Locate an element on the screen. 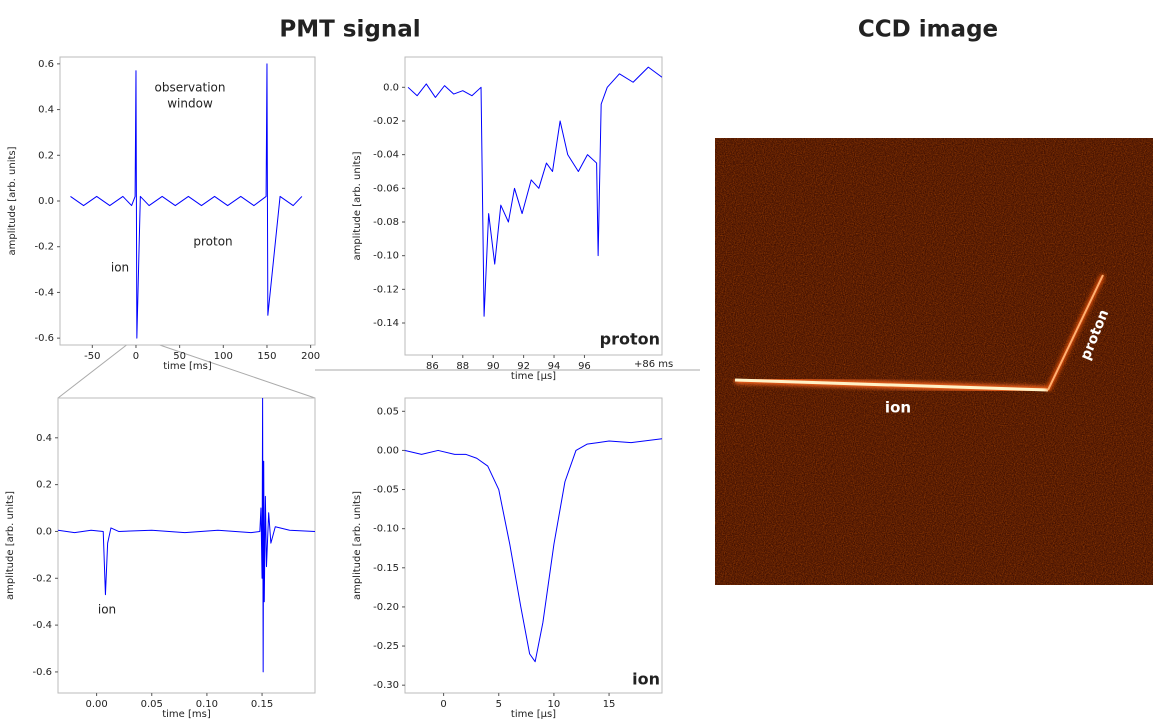 The width and height of the screenshot is (1155, 720). x-tick-label: 10 is located at coordinates (554, 704).